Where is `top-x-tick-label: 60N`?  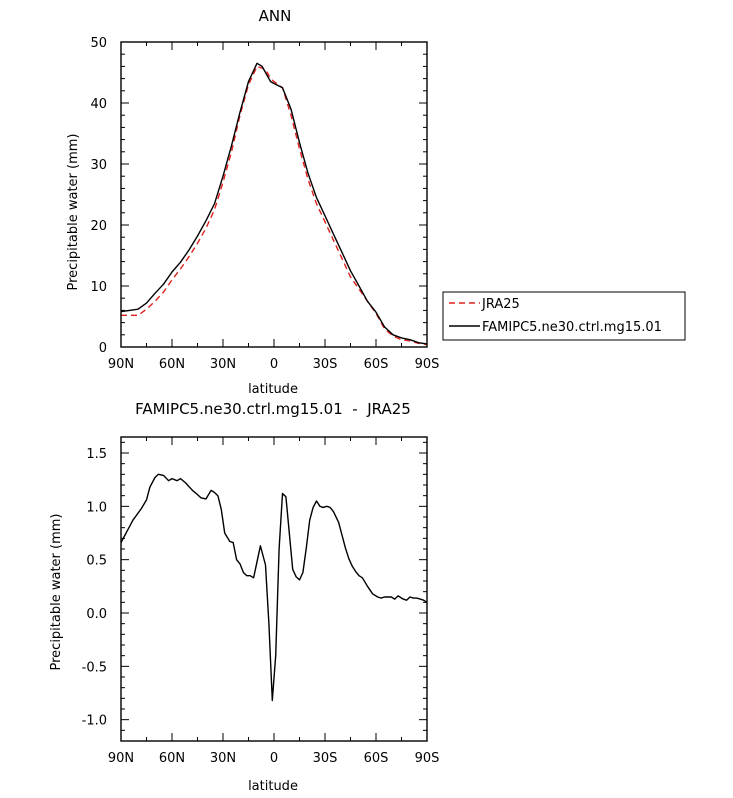
top-x-tick-label: 60N is located at coordinates (172, 364).